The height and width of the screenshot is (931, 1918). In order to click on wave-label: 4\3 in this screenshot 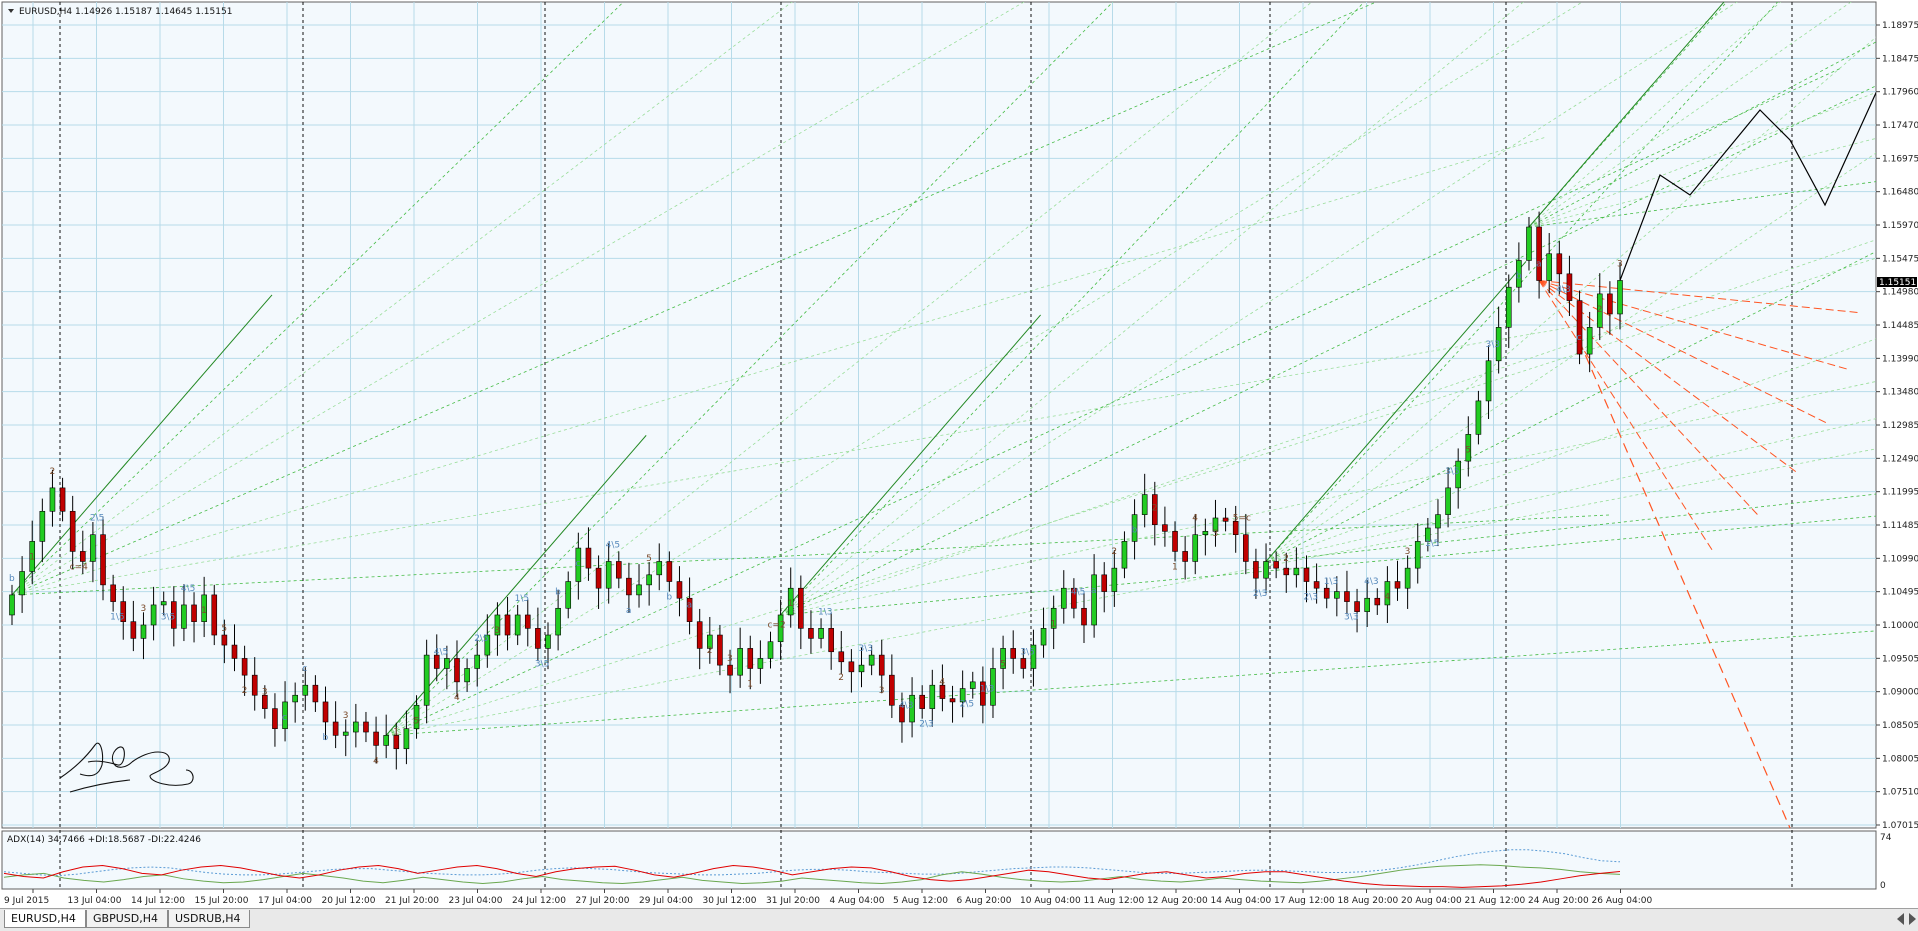, I will do `click(1371, 582)`.